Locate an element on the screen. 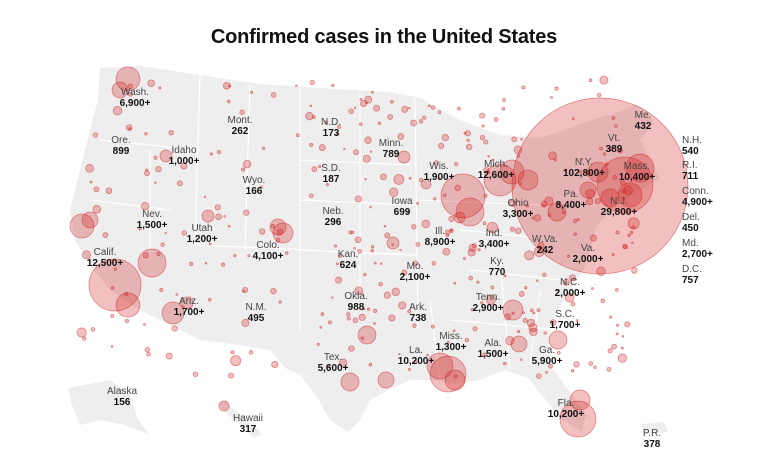  state-label-nc: N.C. 2,000+ is located at coordinates (570, 288).